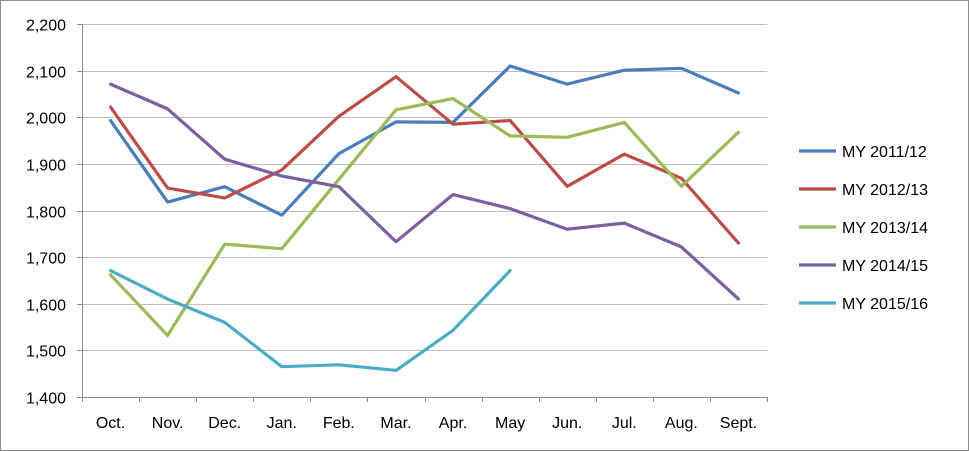 The image size is (969, 451). What do you see at coordinates (46, 259) in the screenshot?
I see `y-tick-label: 1,700` at bounding box center [46, 259].